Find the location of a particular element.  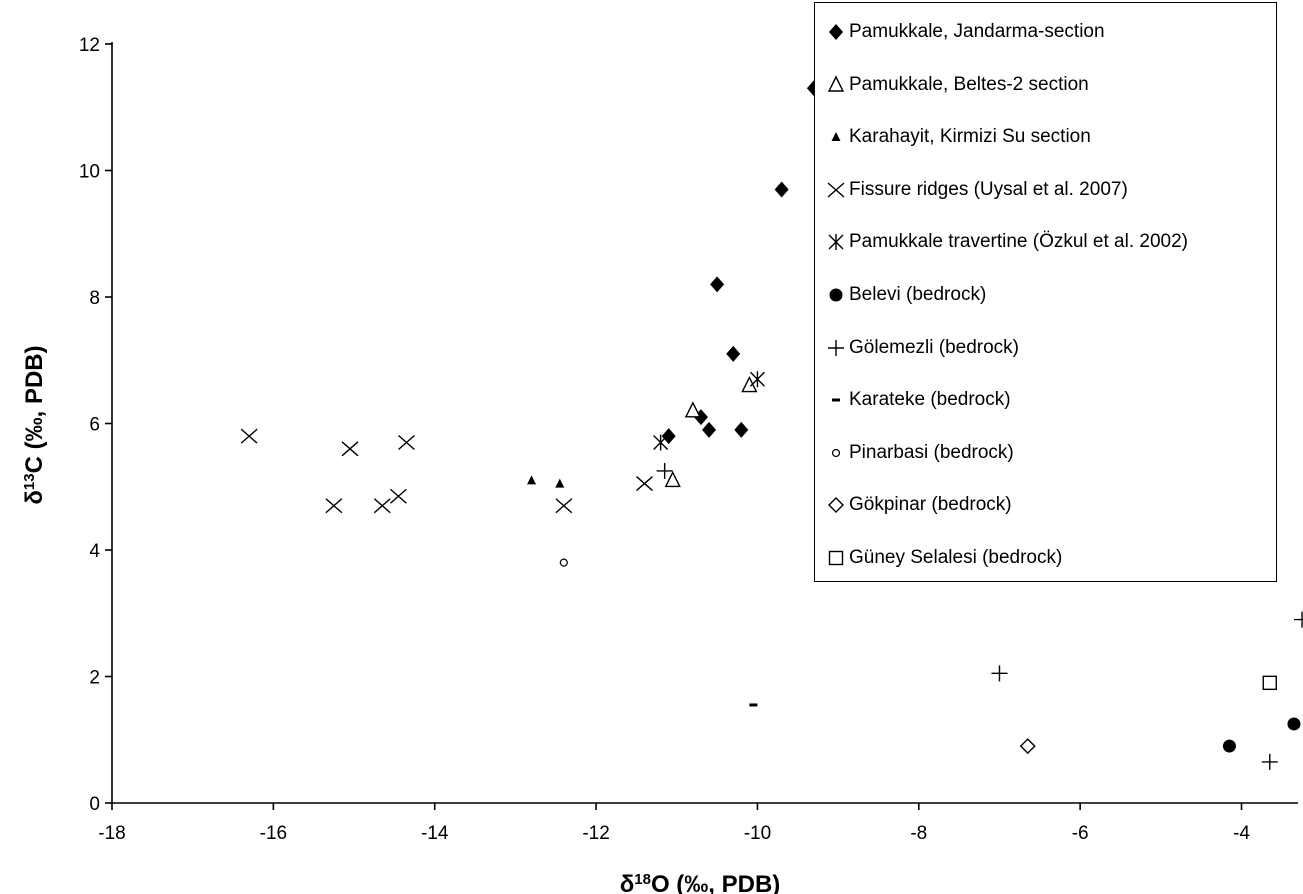

x-axis-title: δ18O (‰, PDB) is located at coordinates (700, 882).